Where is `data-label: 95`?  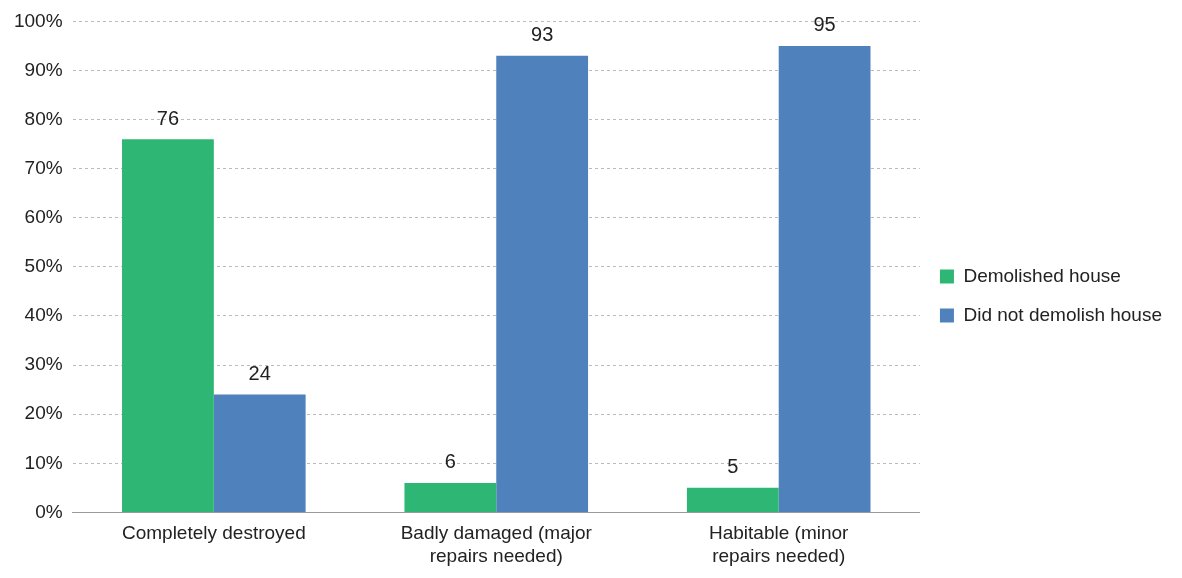 data-label: 95 is located at coordinates (824, 24).